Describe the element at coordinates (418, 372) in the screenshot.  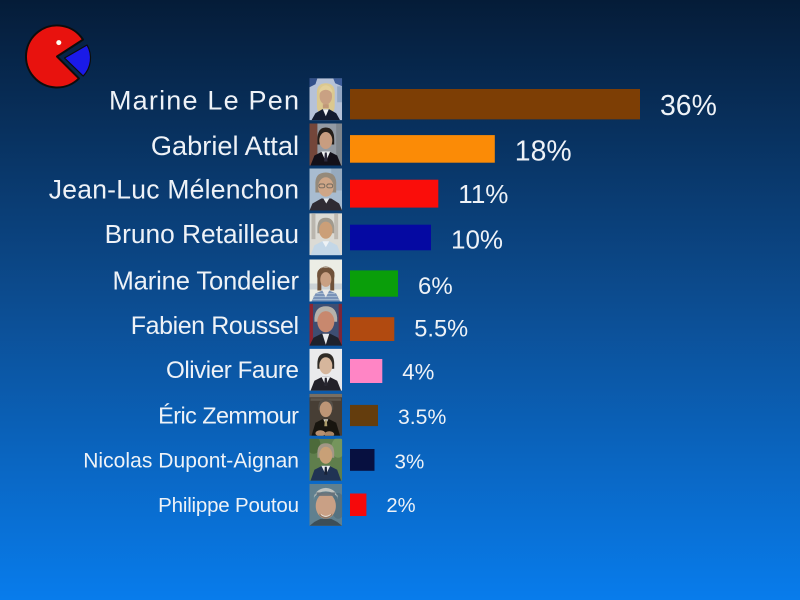
I see `svg-text: 4%` at that location.